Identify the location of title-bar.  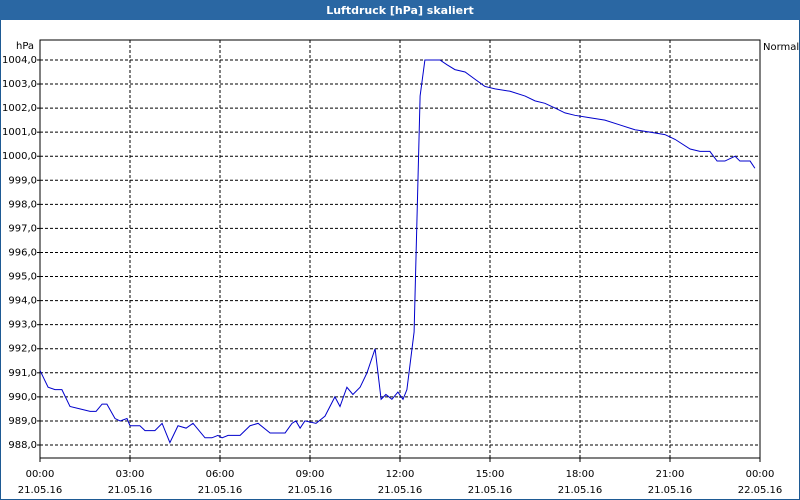
(400, 10).